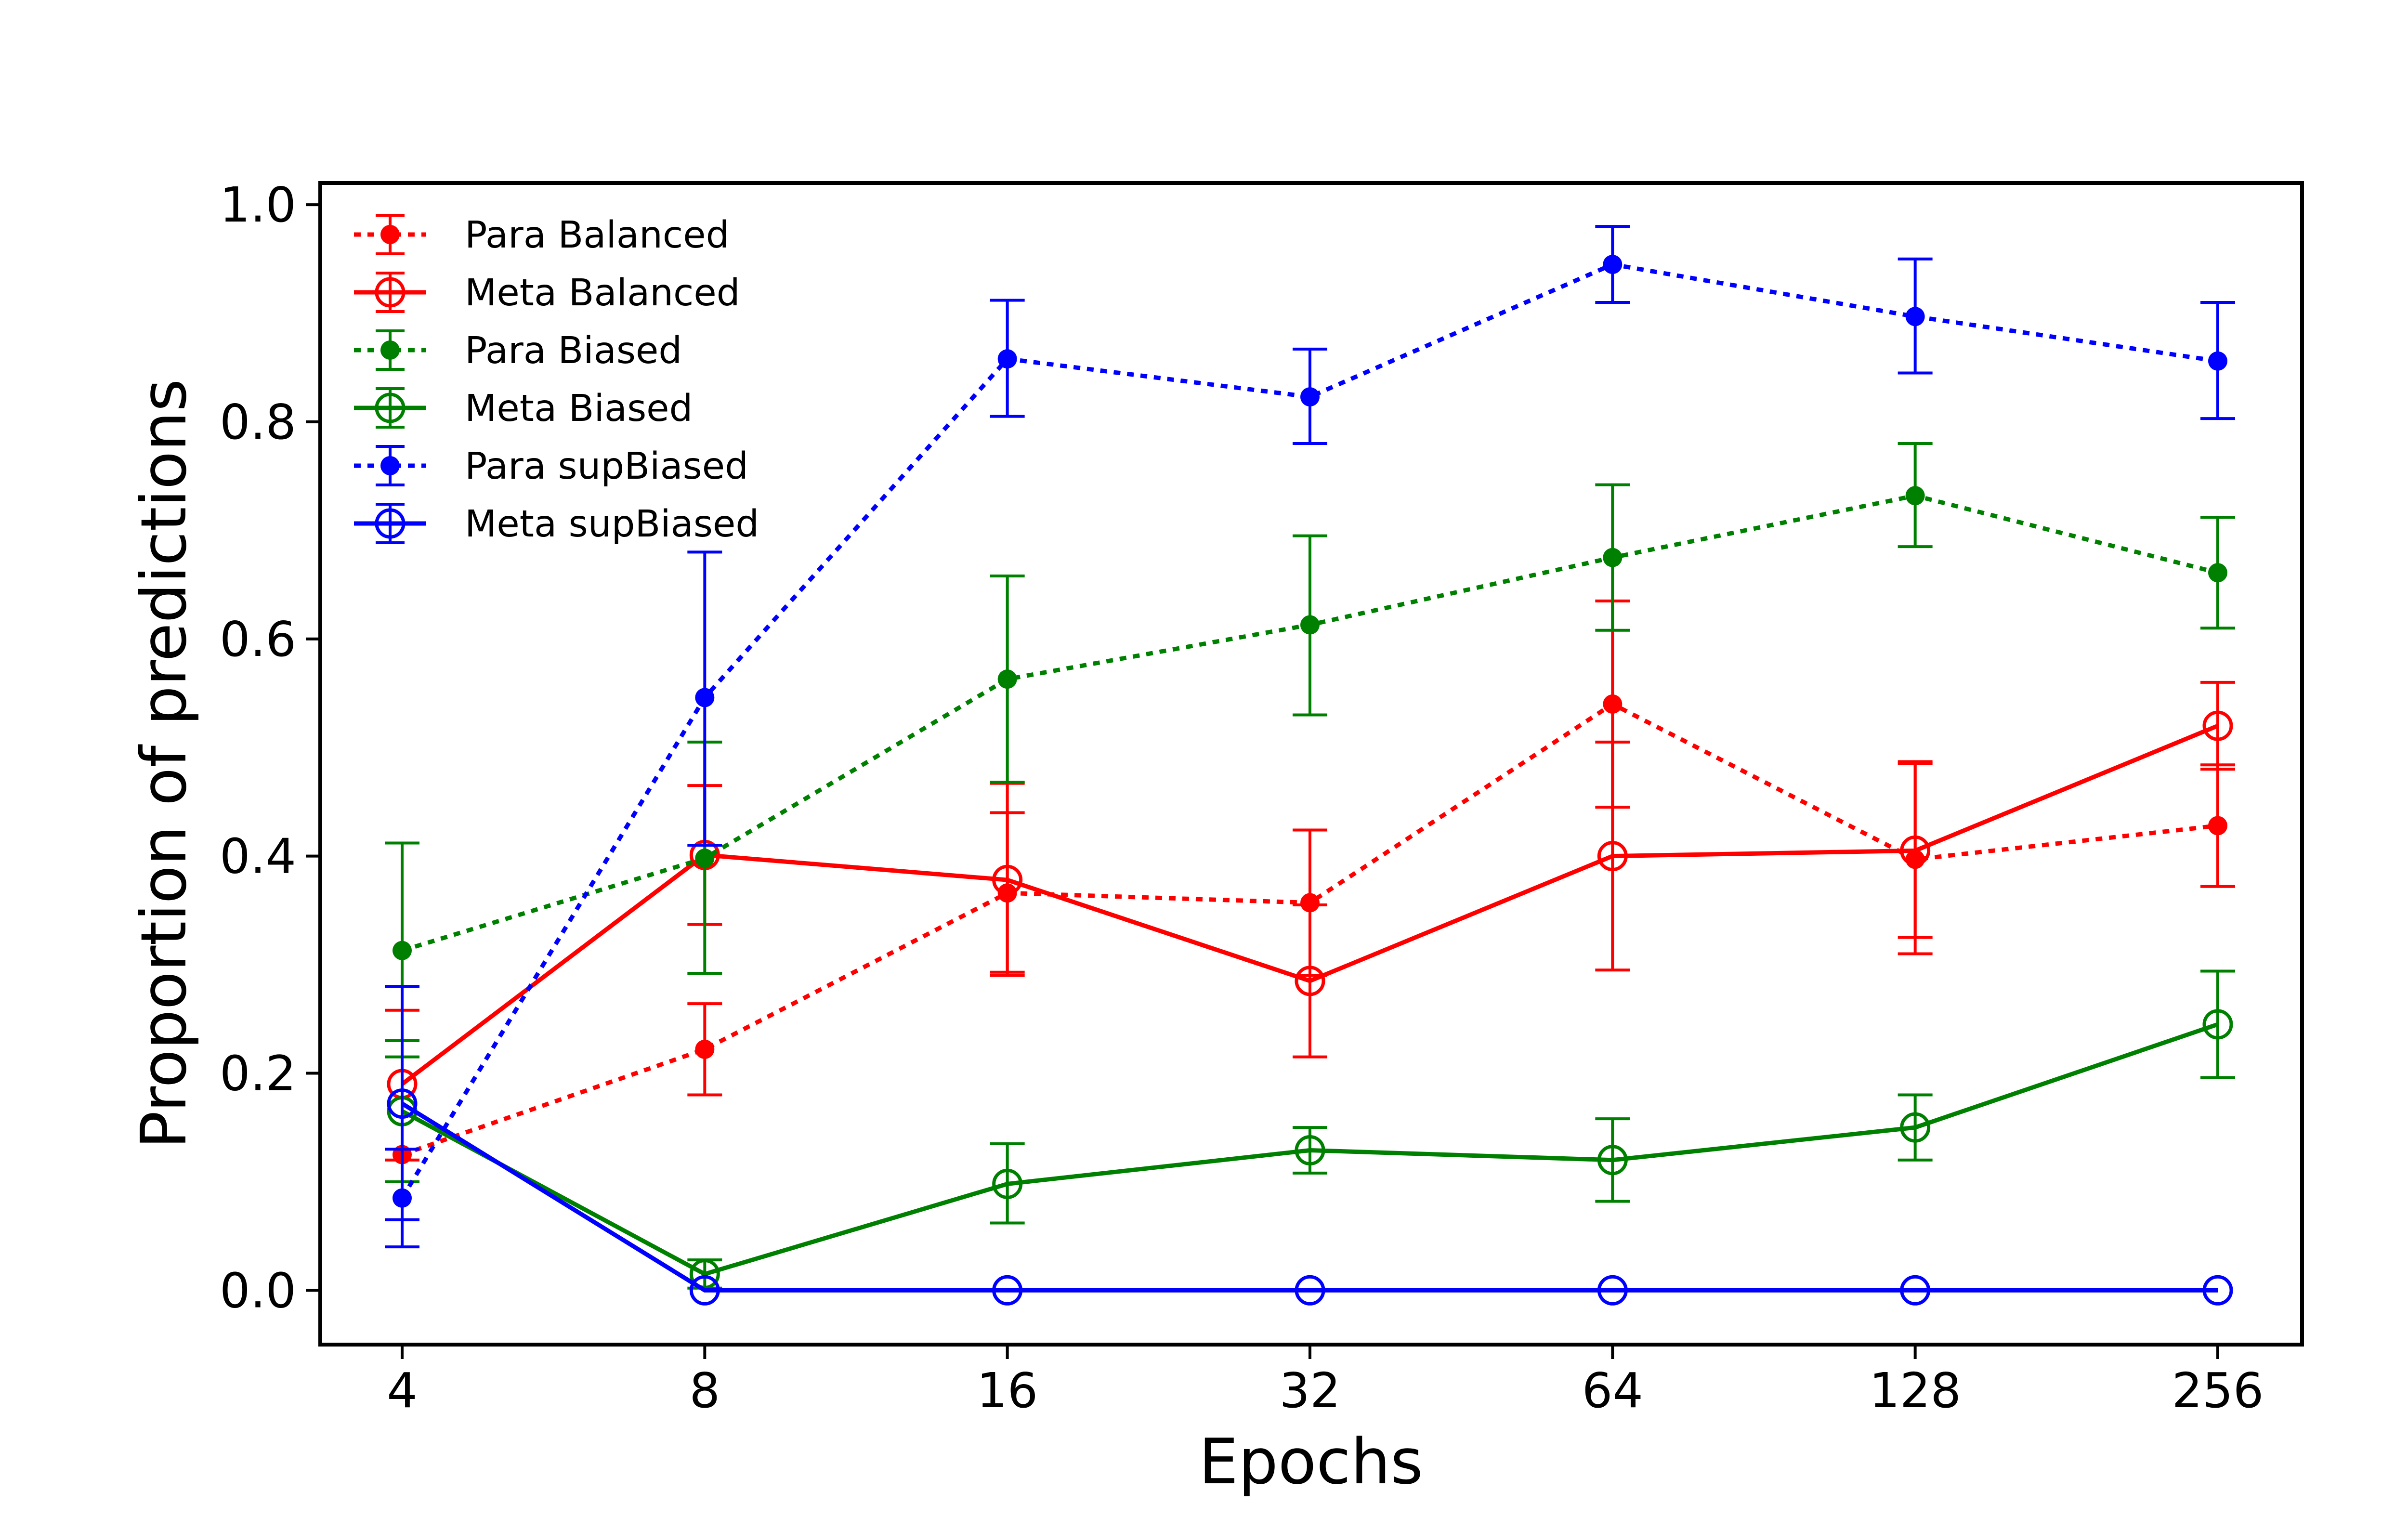 Image resolution: width=2408 pixels, height=1517 pixels. I want to click on y-tick-label: 0.2, so click(258, 1073).